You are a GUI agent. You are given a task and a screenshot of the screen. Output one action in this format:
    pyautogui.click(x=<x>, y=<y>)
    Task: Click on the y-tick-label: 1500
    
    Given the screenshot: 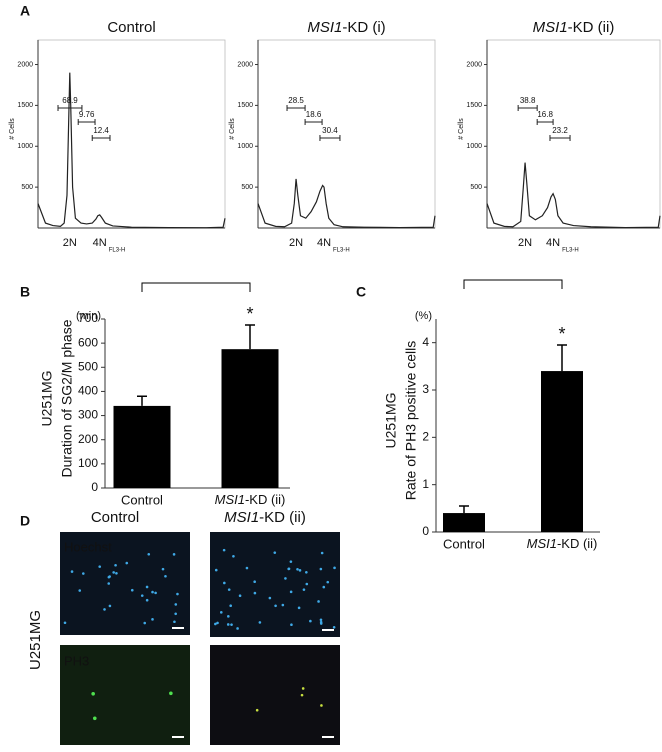 What is the action you would take?
    pyautogui.click(x=474, y=105)
    